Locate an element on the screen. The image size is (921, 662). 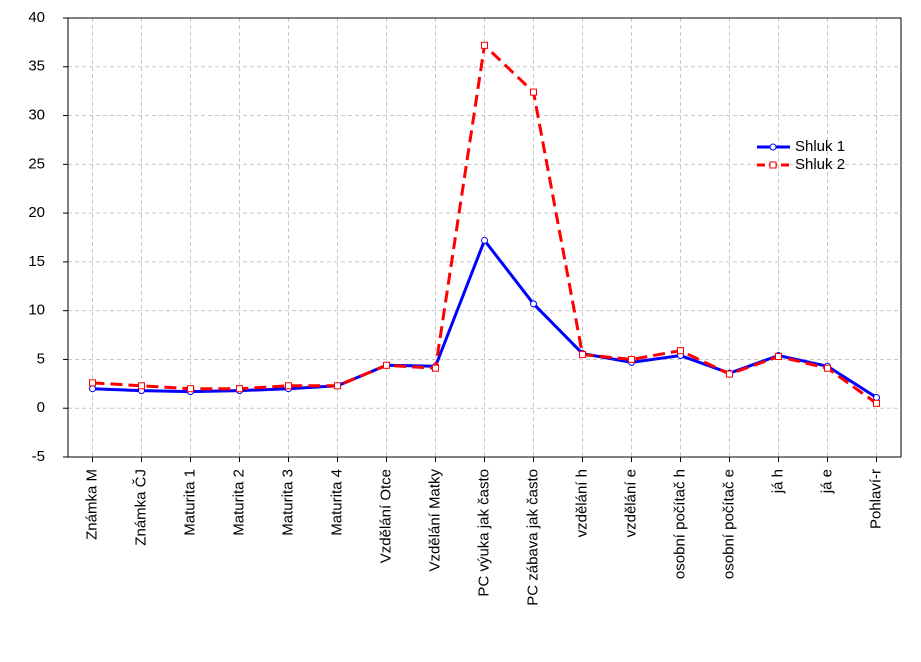
y-tick-label: 25 is located at coordinates (36, 163).